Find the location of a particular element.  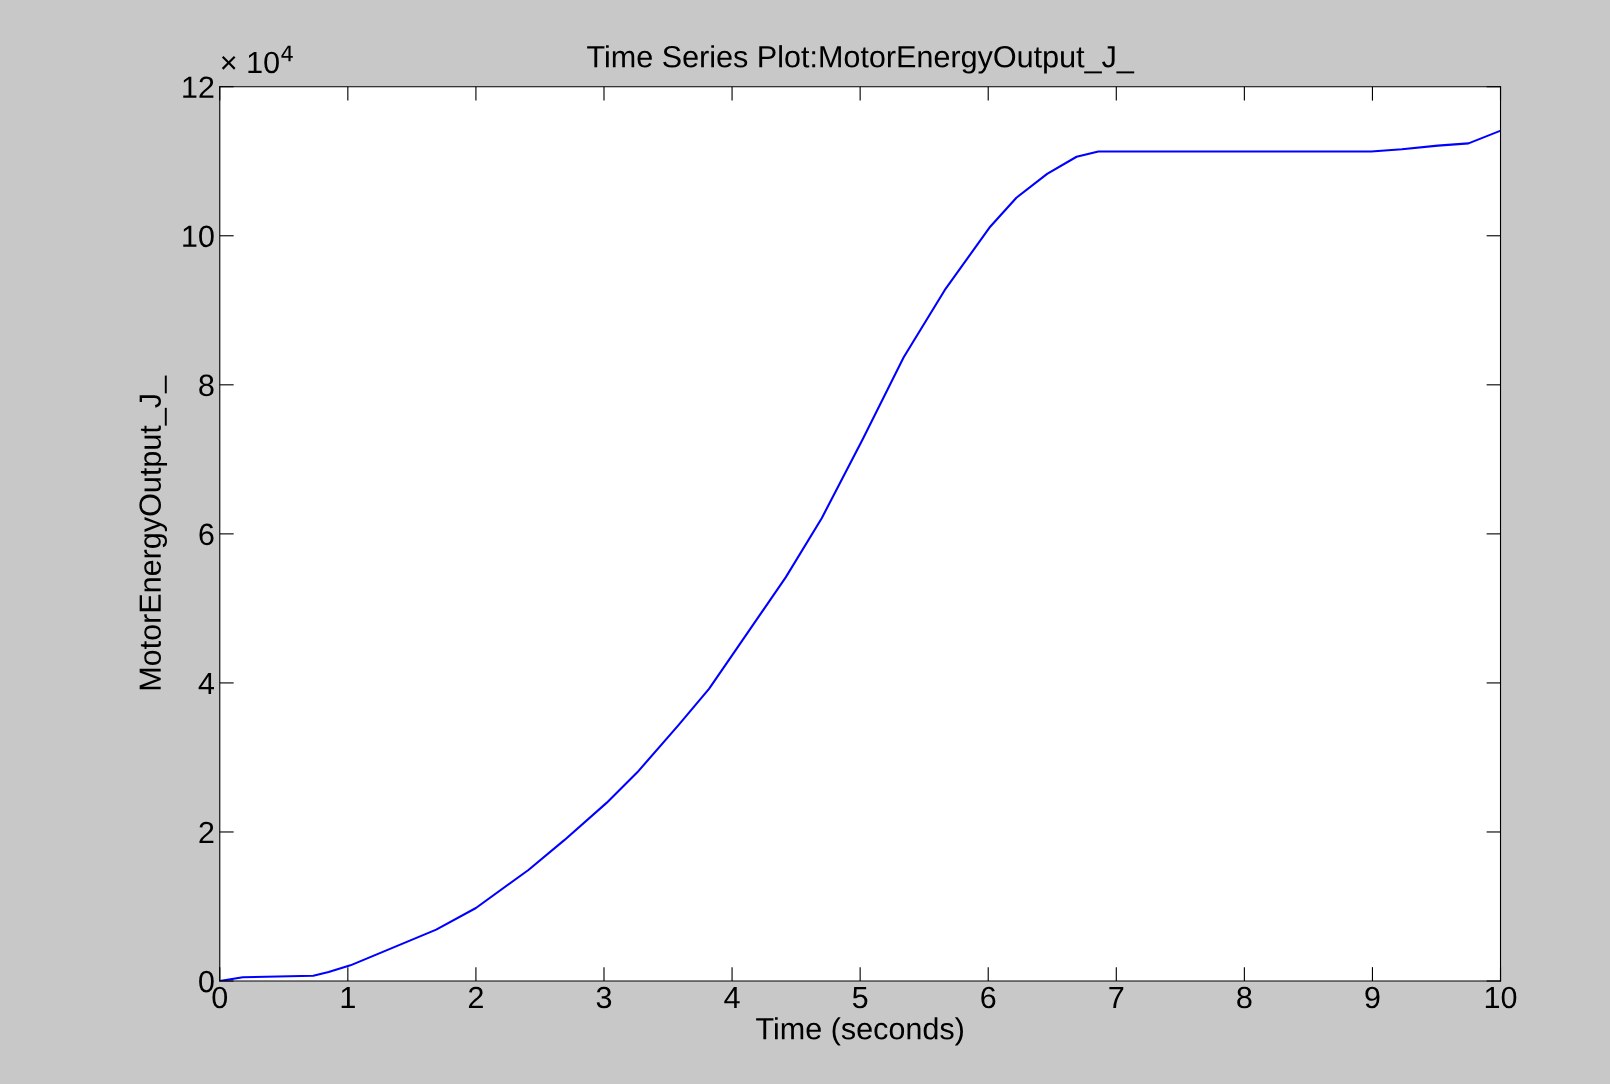

x-tick-label: 9 is located at coordinates (1372, 997).